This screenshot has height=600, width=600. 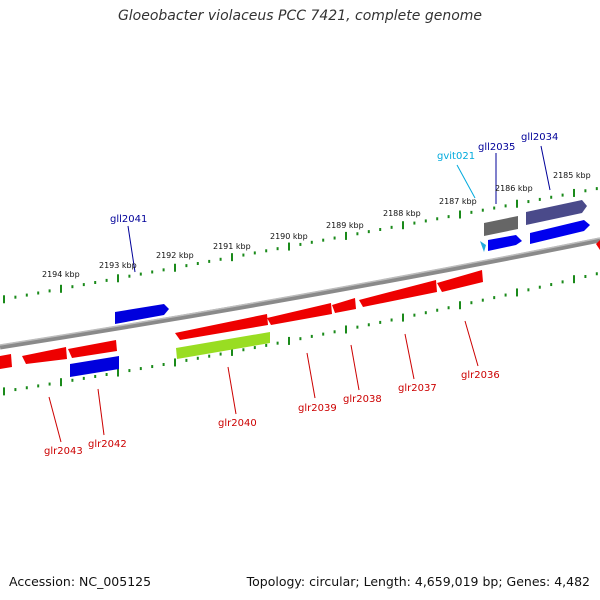 I want to click on leader-gll2041, so click(x=131, y=249).